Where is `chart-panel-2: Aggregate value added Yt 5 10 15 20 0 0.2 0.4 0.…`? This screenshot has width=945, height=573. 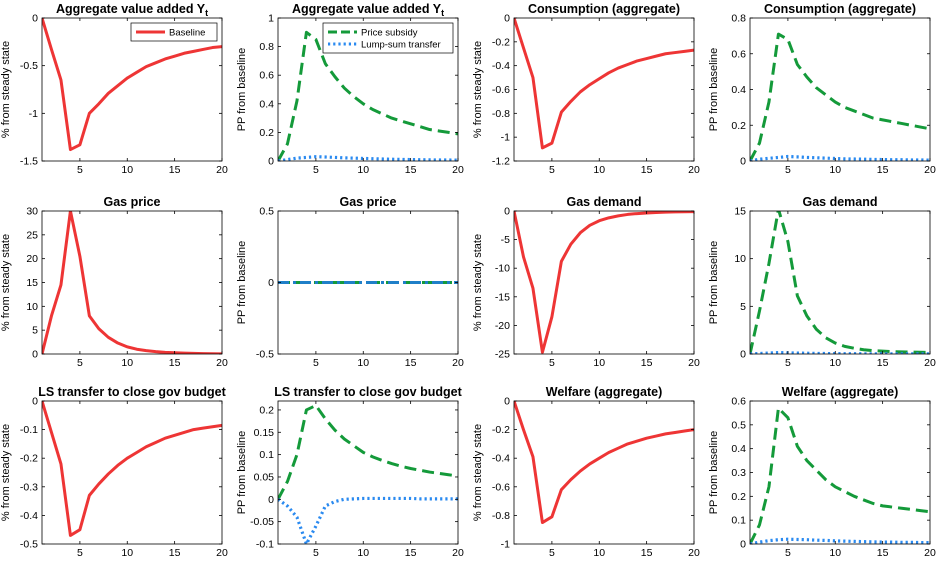
chart-panel-2: Aggregate value added Yt 5 10 15 20 0 0.2 0.4 0.… is located at coordinates (354, 95).